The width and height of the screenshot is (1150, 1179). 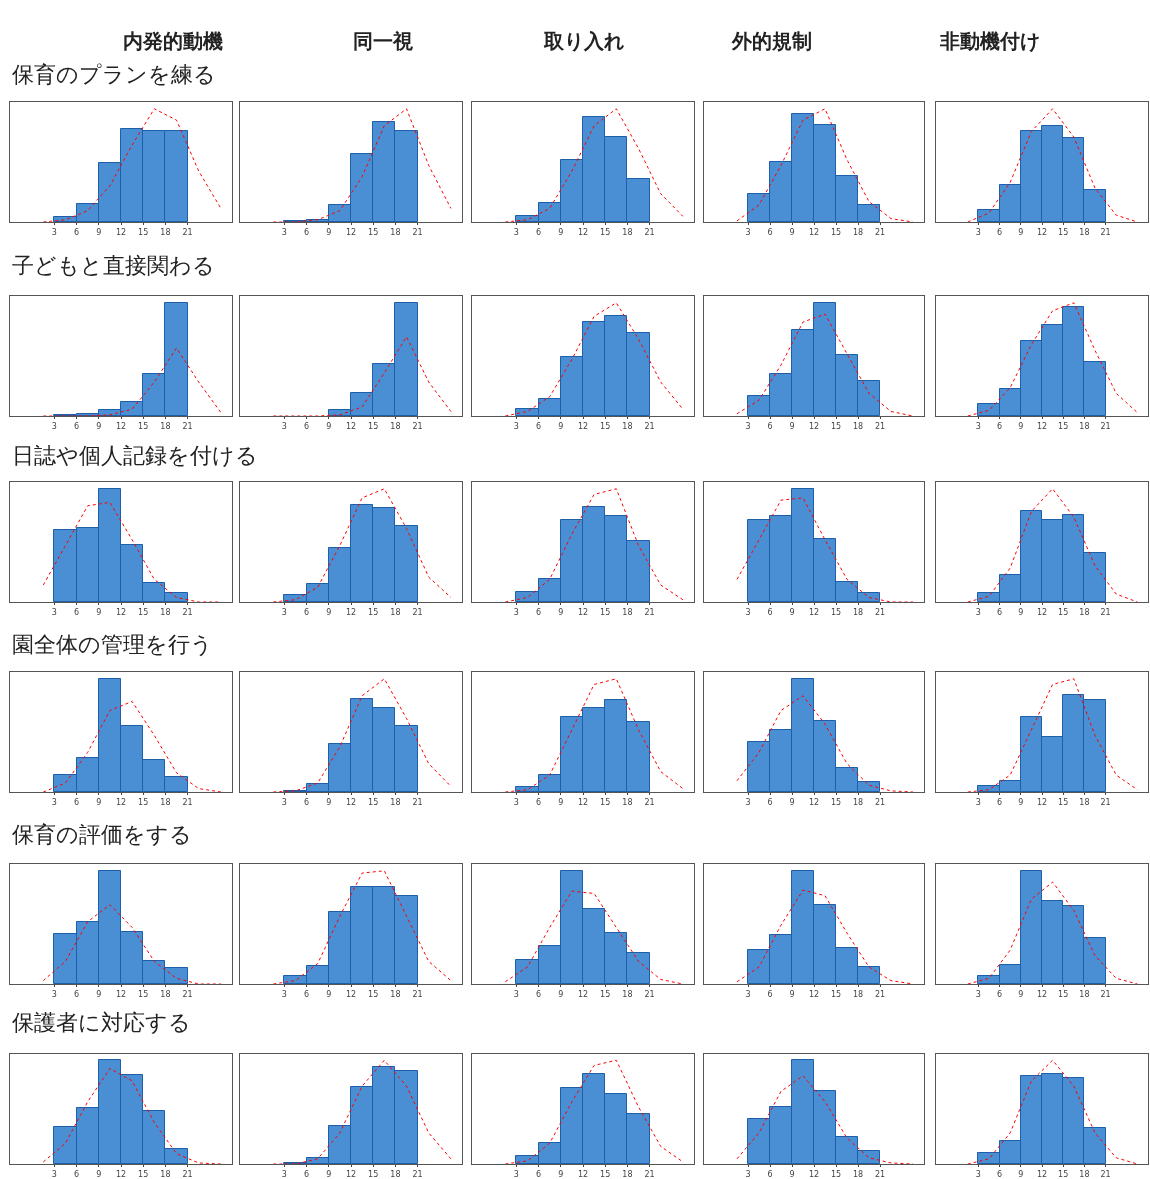 What do you see at coordinates (583, 41) in the screenshot?
I see `chart-title: 取り入れ` at bounding box center [583, 41].